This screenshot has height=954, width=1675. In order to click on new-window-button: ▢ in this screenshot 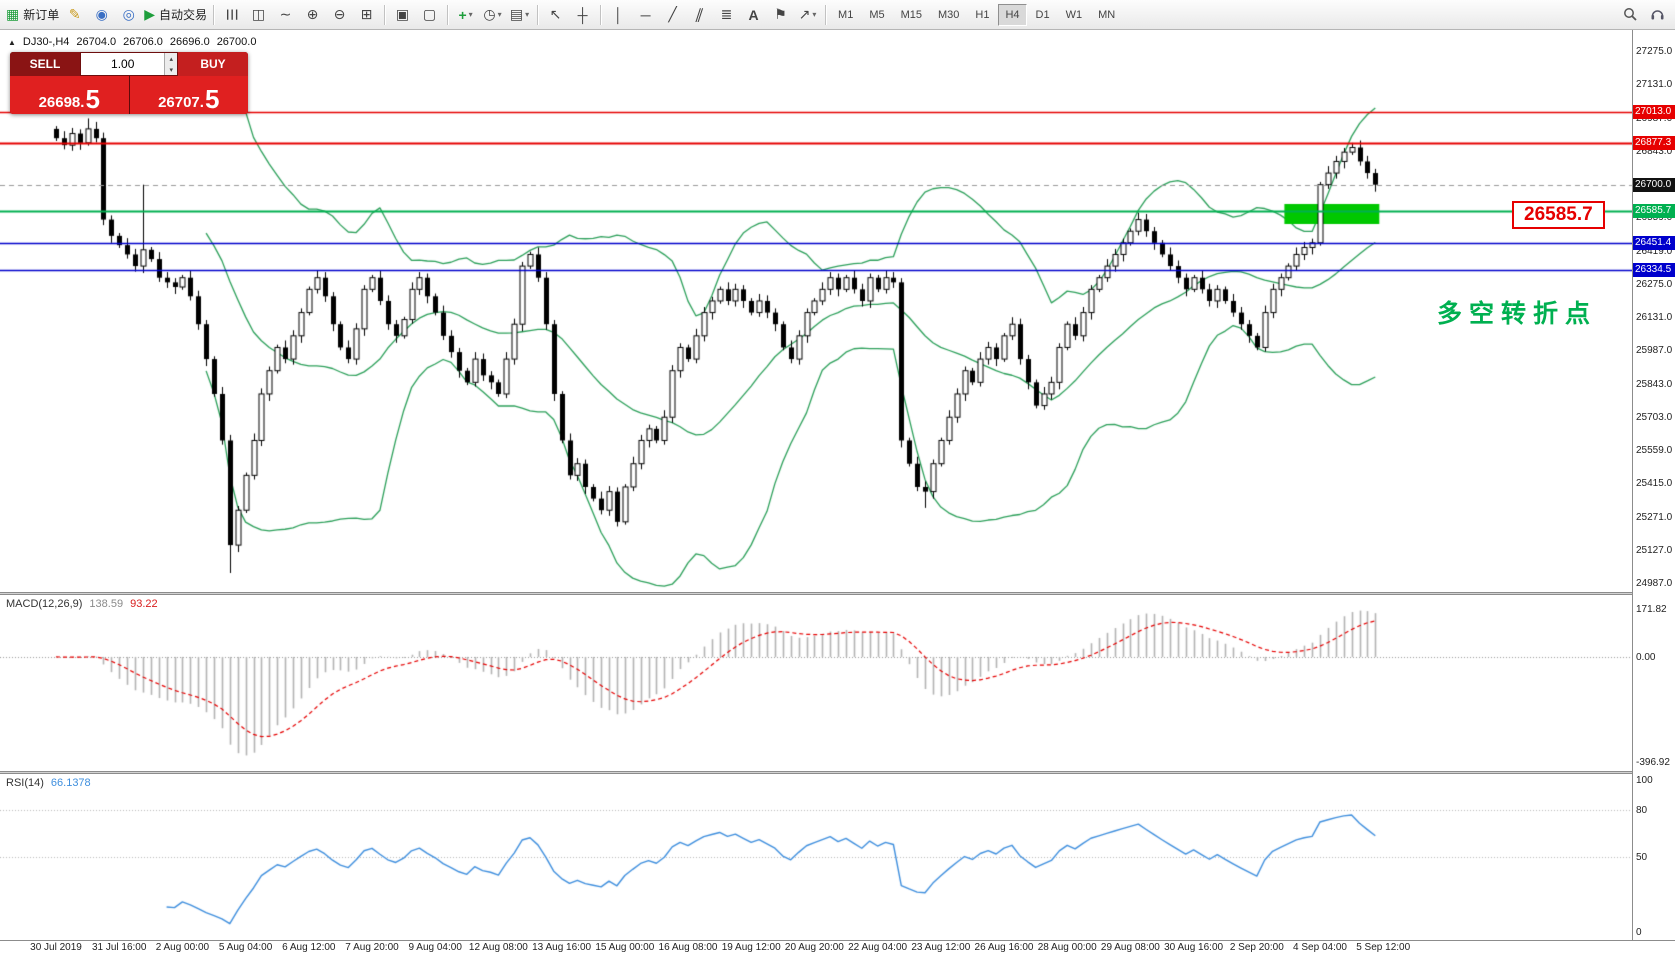, I will do `click(429, 15)`.